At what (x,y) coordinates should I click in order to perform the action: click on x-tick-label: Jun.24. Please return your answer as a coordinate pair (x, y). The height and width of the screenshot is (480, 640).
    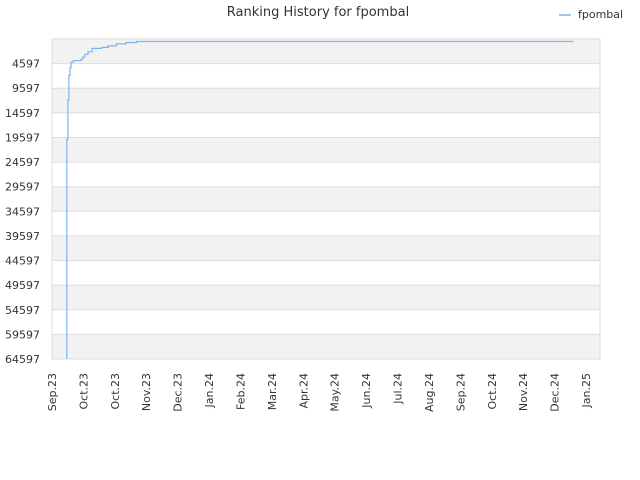
    Looking at the image, I should click on (366, 391).